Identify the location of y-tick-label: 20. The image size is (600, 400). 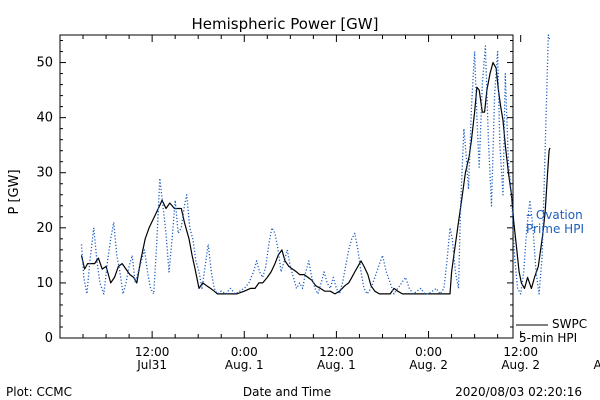
(44, 228).